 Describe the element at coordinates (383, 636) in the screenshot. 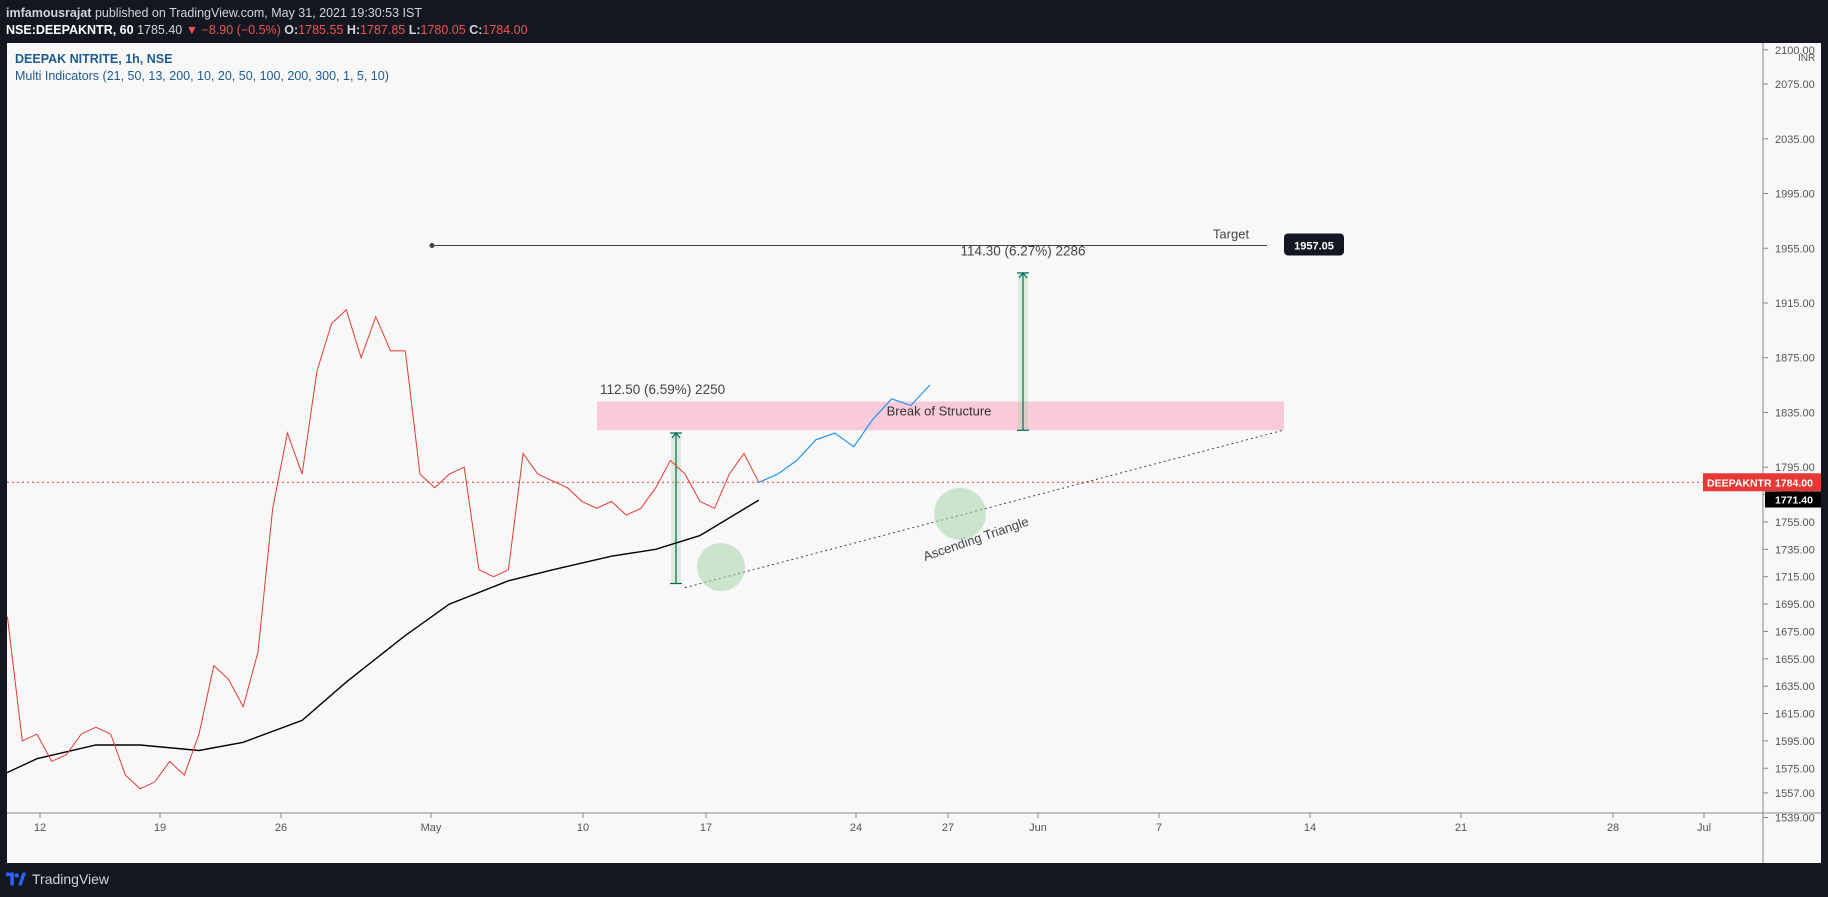

I see `moving-average-line` at that location.